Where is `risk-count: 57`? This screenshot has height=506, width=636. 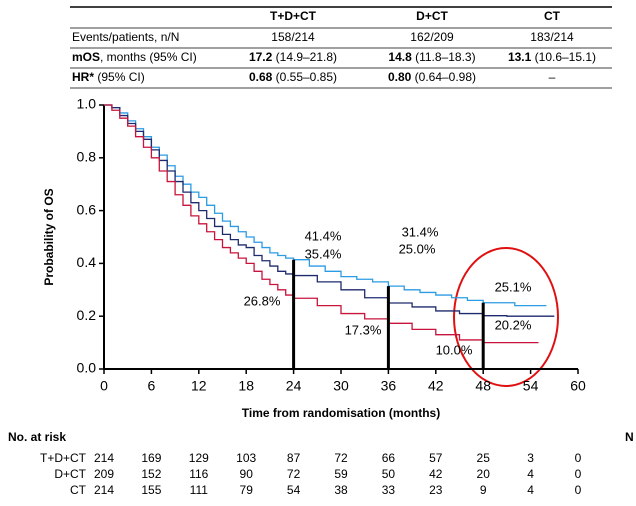
risk-count: 57 is located at coordinates (436, 458).